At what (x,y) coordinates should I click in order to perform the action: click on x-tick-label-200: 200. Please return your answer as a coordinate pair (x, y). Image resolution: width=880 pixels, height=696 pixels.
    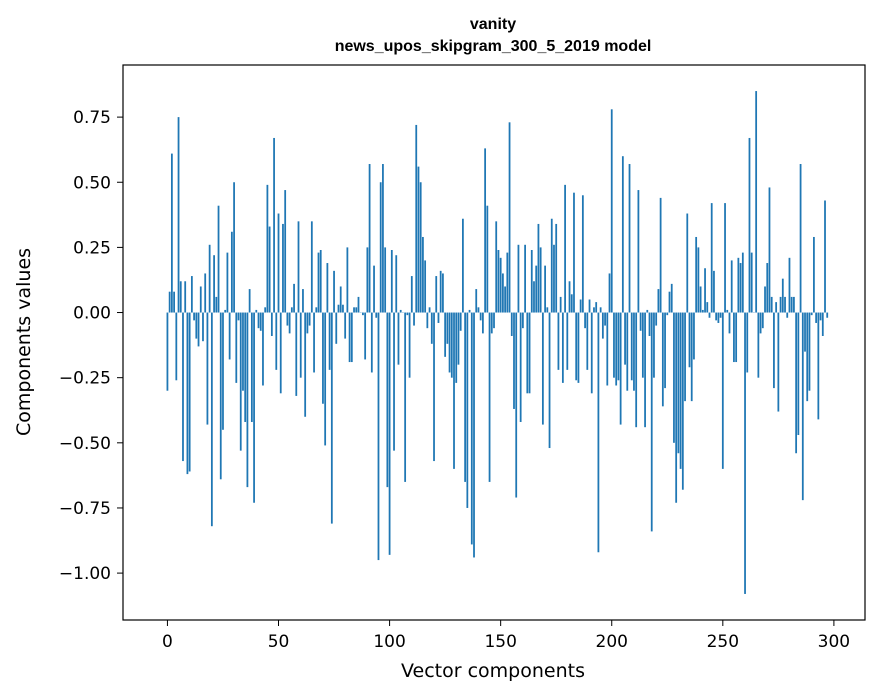
    Looking at the image, I should click on (612, 642).